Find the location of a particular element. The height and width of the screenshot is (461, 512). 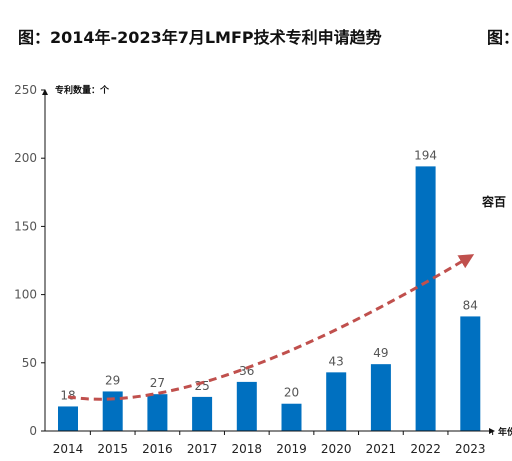

data-label-2021: 49 is located at coordinates (380, 353).